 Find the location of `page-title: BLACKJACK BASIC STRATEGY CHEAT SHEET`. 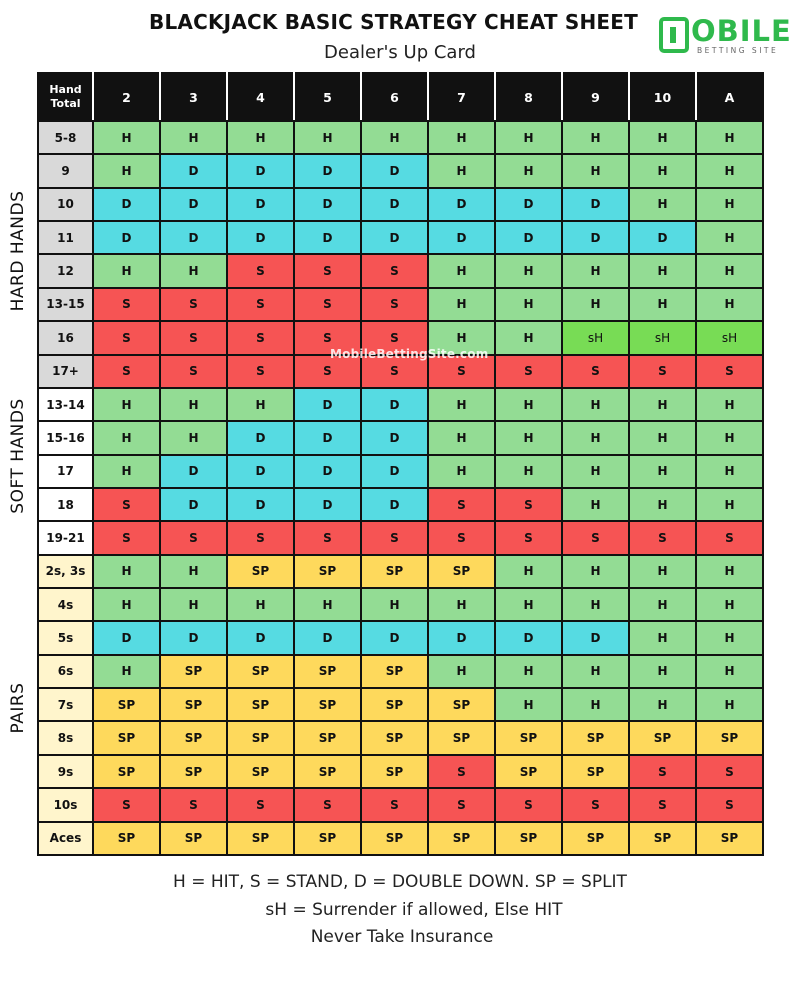

page-title: BLACKJACK BASIC STRATEGY CHEAT SHEET is located at coordinates (393, 22).